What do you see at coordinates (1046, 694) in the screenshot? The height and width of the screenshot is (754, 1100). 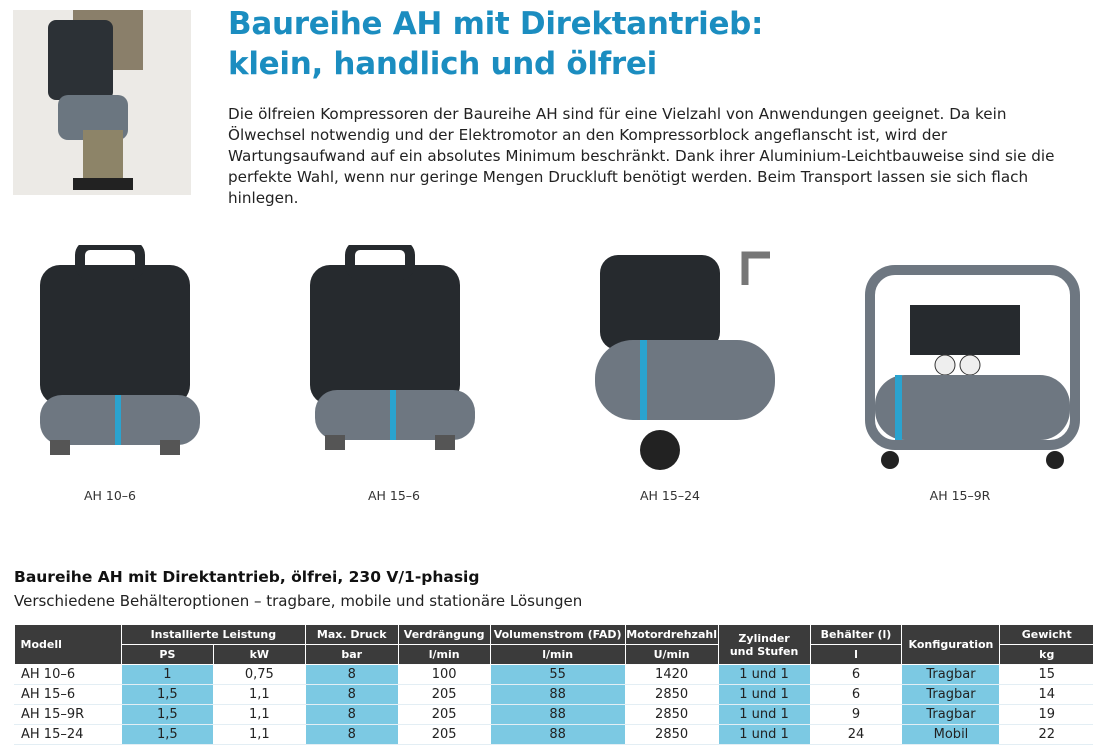 I see `value-cell: 14` at bounding box center [1046, 694].